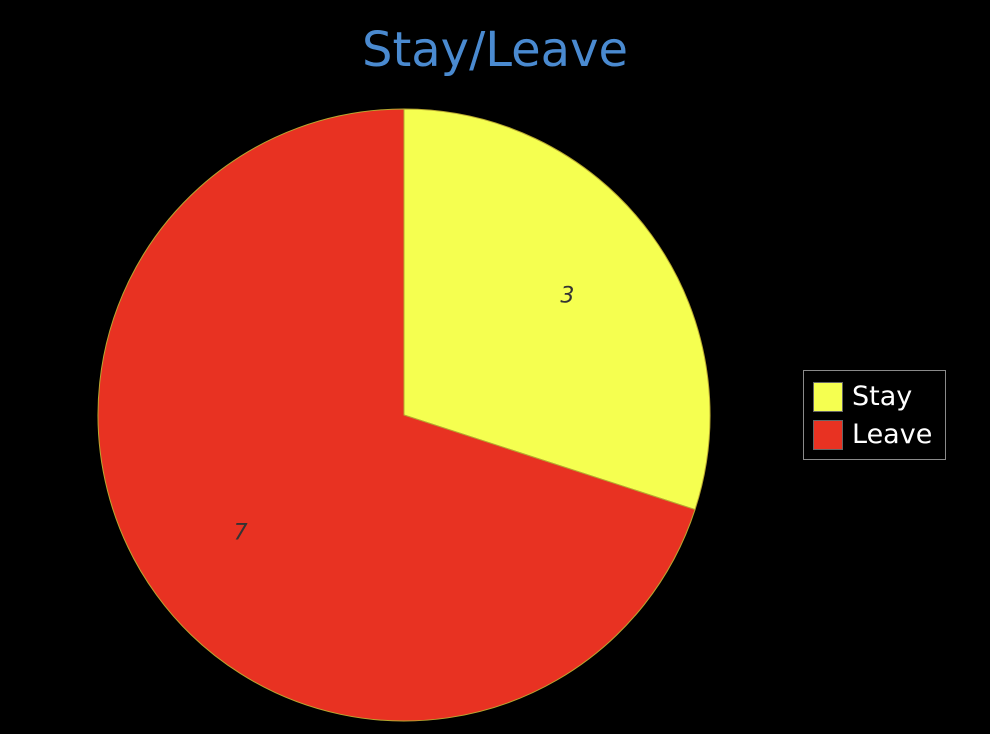 The image size is (990, 734). Describe the element at coordinates (241, 533) in the screenshot. I see `data-label-leave: 7` at that location.